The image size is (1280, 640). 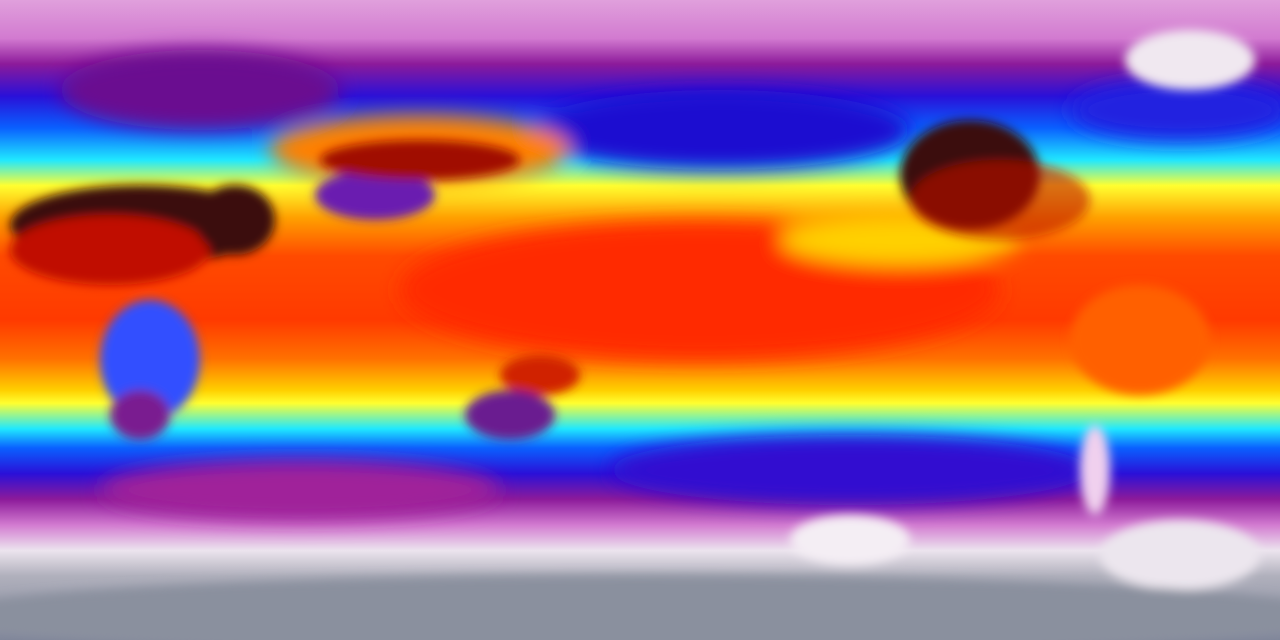 I want to click on tibet-plateau, so click(x=375, y=195).